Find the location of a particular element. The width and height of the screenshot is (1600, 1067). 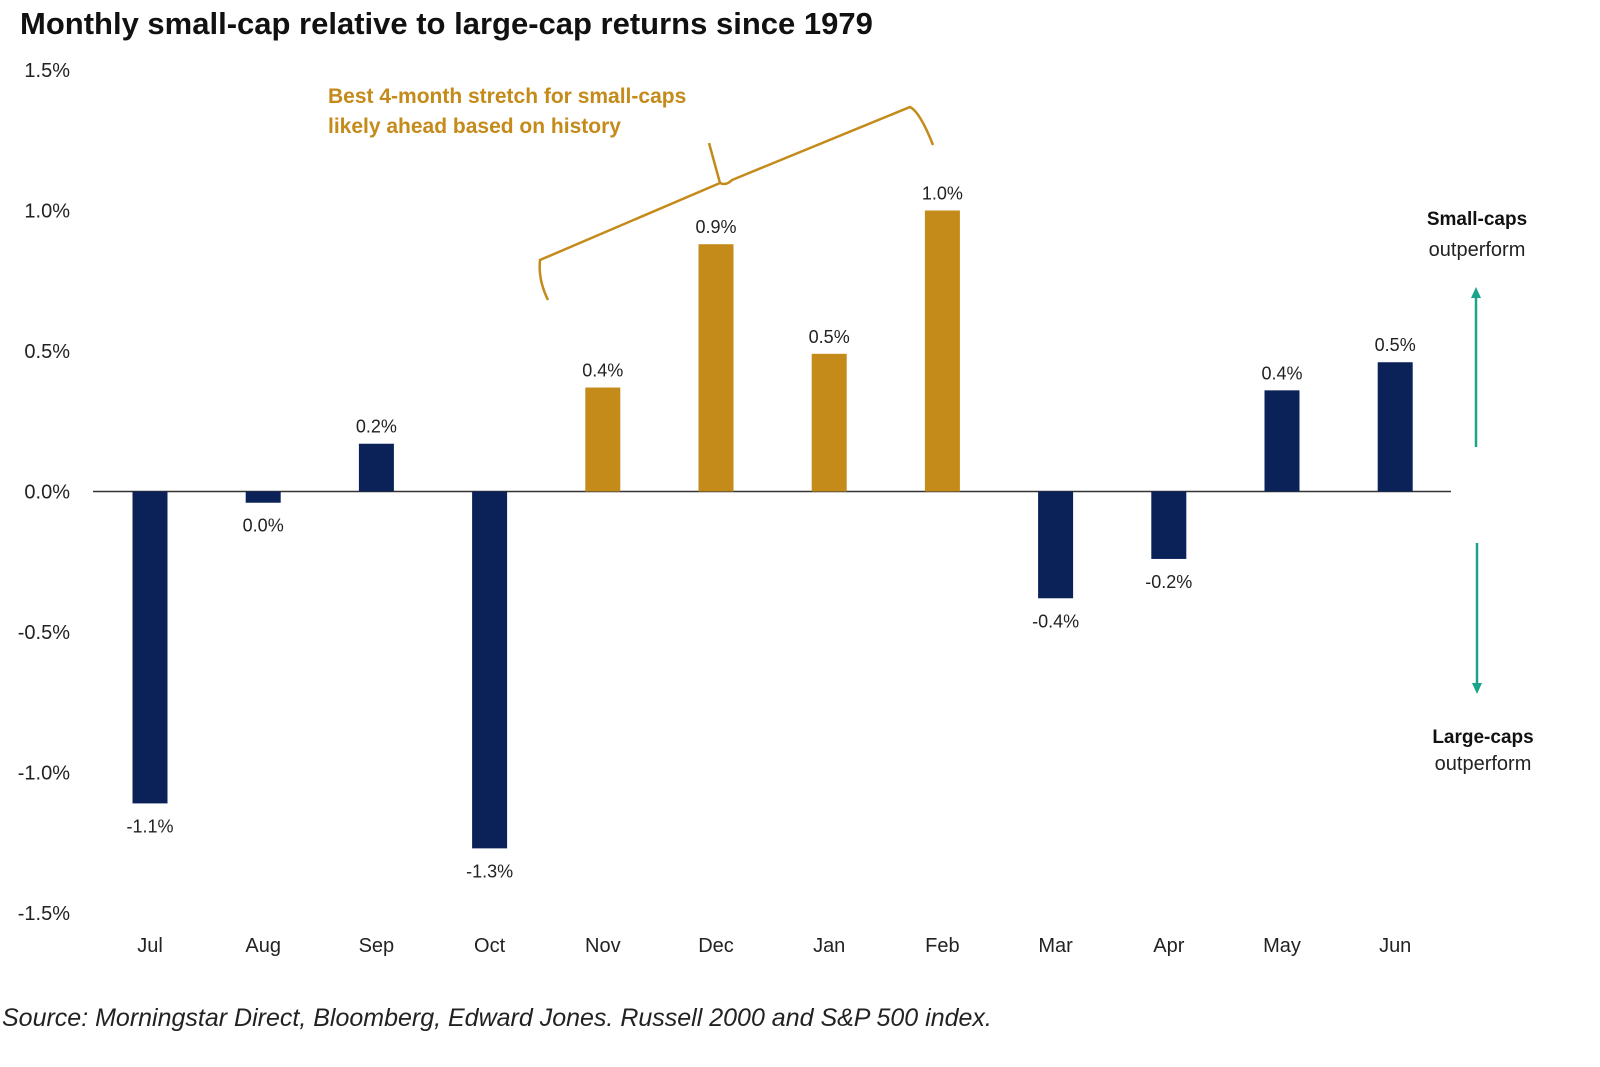

bar-mar is located at coordinates (1056, 545).